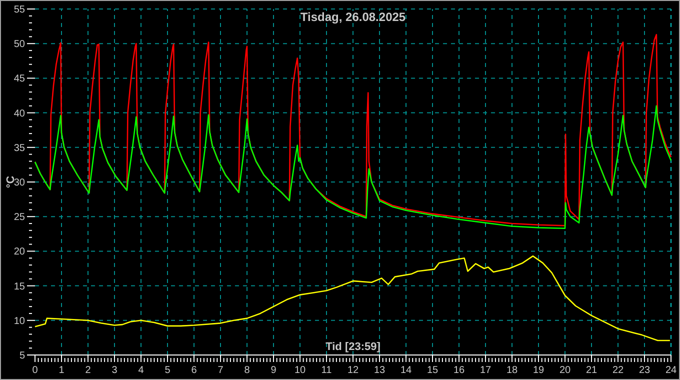  I want to click on x-tick-label: 17, so click(486, 370).